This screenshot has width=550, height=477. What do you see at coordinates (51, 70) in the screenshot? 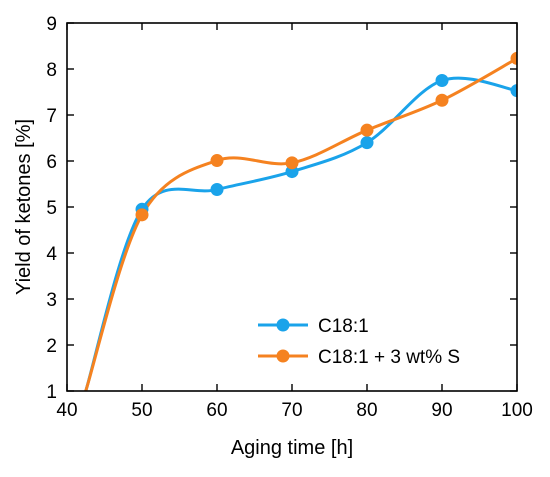
I see `y-tick-label-8: 8` at bounding box center [51, 70].